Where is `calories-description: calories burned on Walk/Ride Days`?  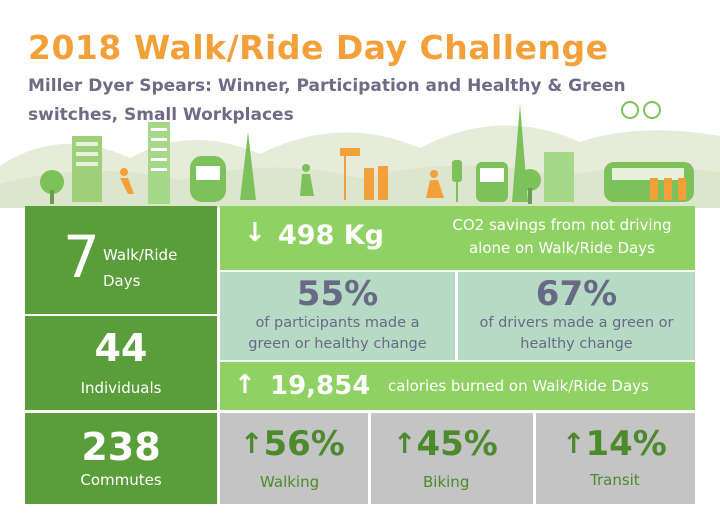 calories-description: calories burned on Walk/Ride Days is located at coordinates (518, 386).